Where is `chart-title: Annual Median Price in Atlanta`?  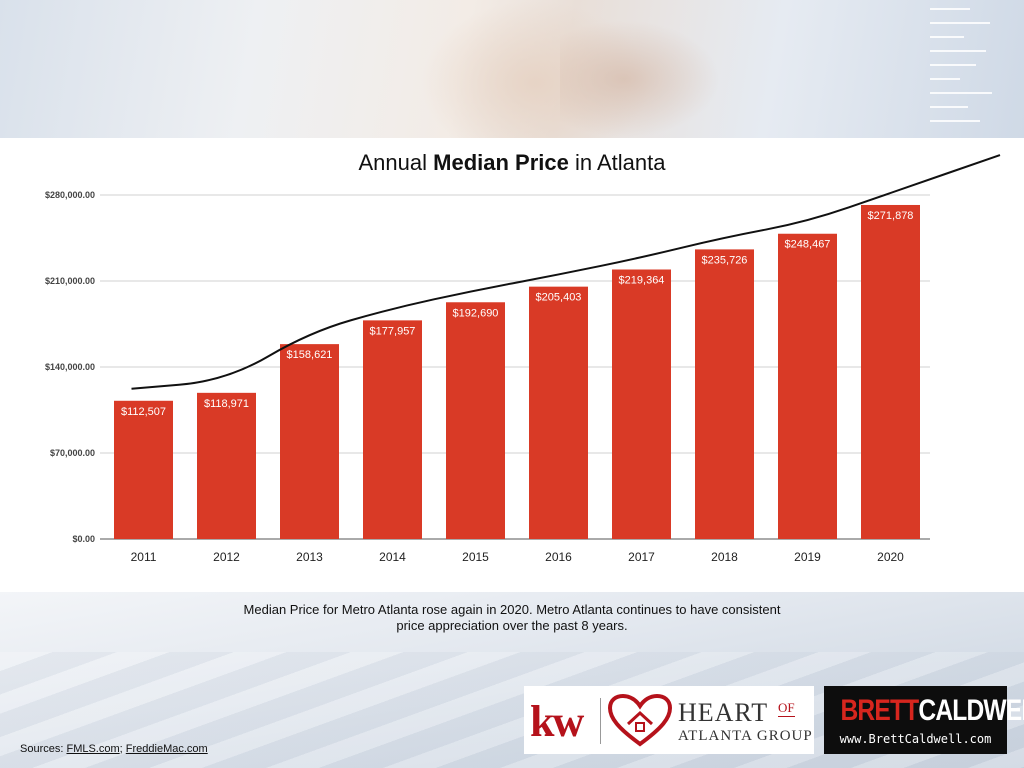 chart-title: Annual Median Price in Atlanta is located at coordinates (512, 163).